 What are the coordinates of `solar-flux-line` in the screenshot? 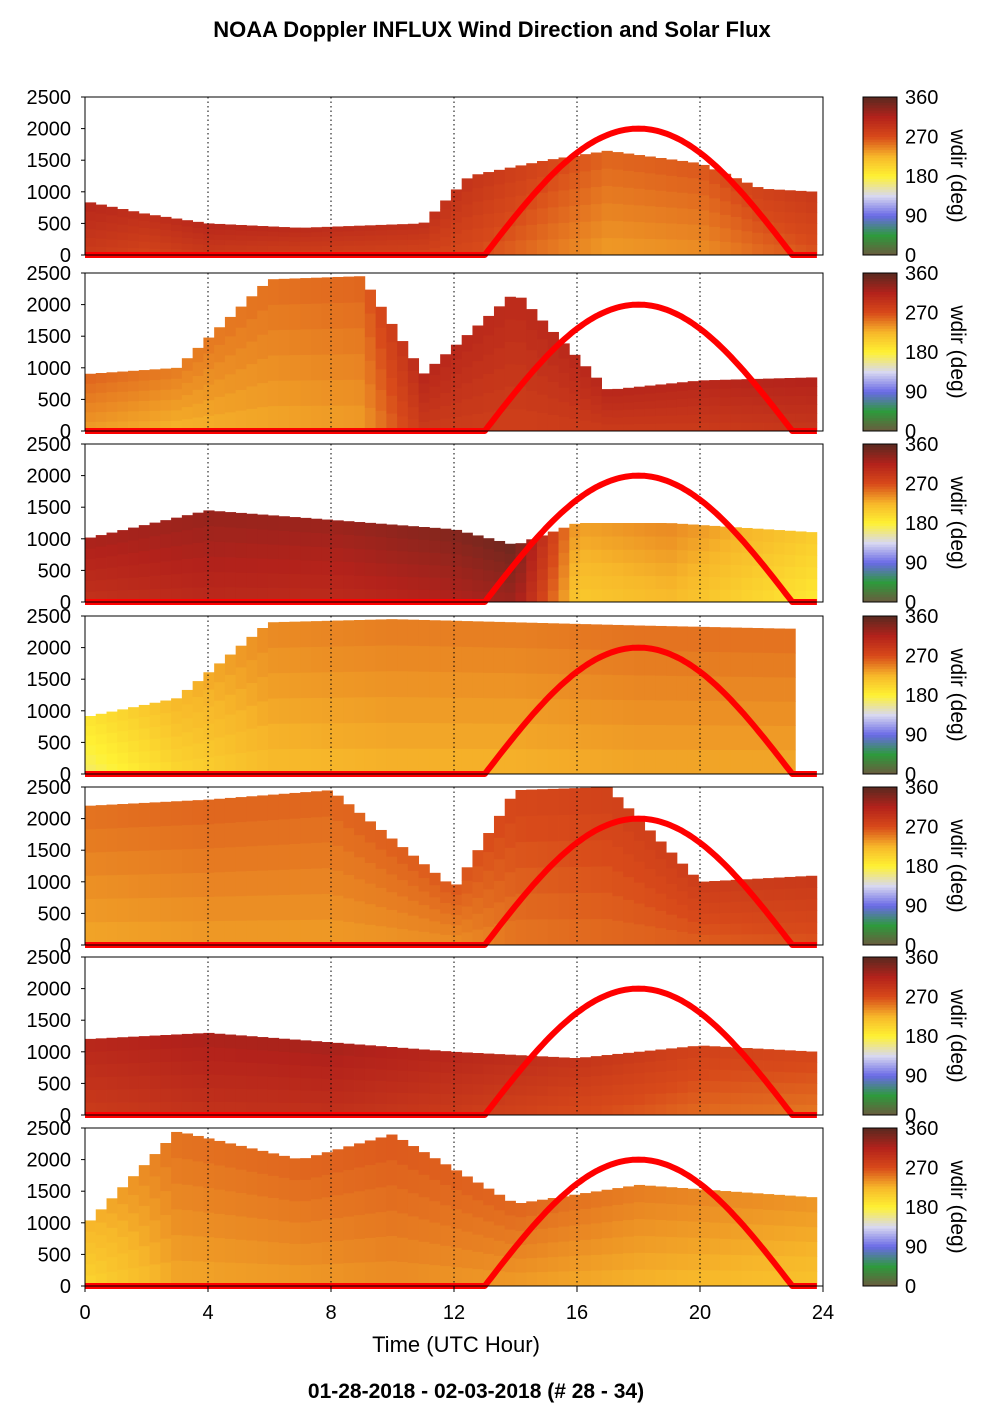 It's located at (451, 1051).